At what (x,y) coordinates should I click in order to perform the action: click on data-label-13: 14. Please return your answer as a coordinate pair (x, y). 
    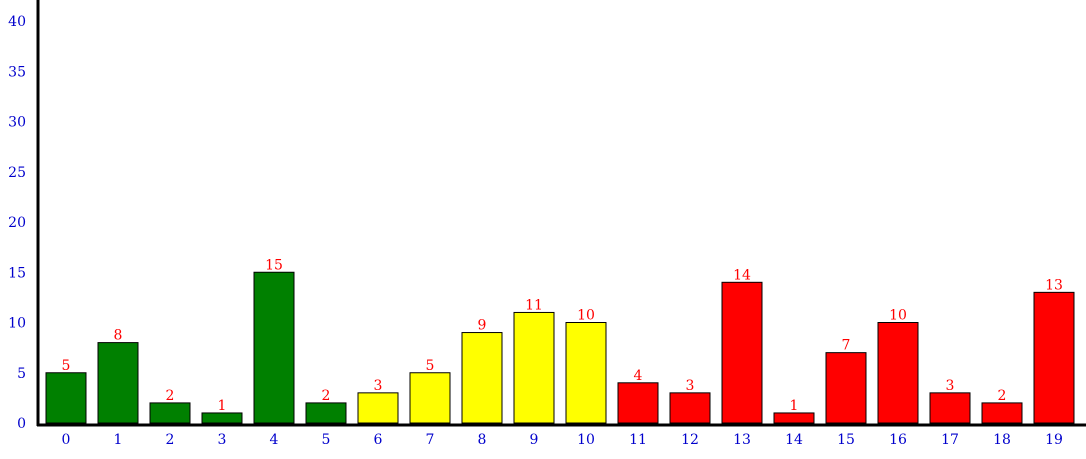
    Looking at the image, I should click on (742, 275).